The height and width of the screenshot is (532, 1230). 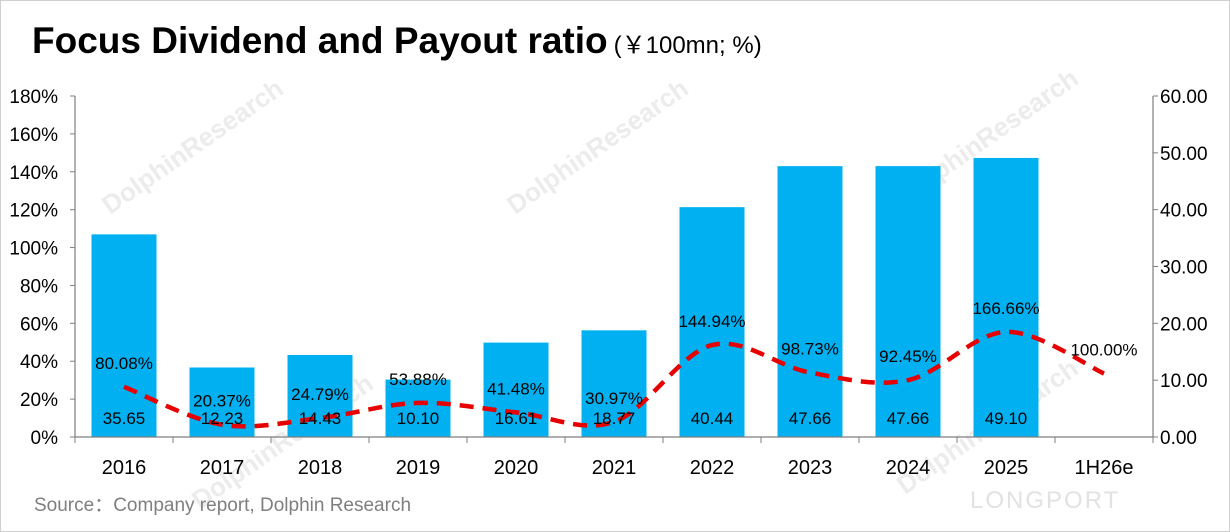 I want to click on right-tick-label: 10.00, so click(x=1184, y=381).